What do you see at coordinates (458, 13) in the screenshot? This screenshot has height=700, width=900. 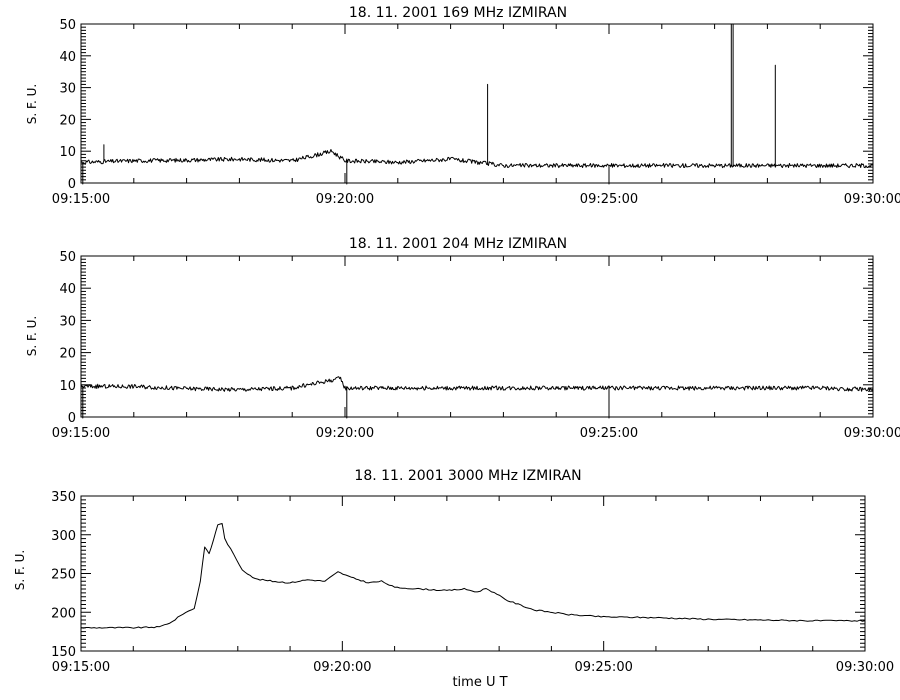 I see `chart-title: 18. 11. 2001 169 MHz IZMIRAN` at bounding box center [458, 13].